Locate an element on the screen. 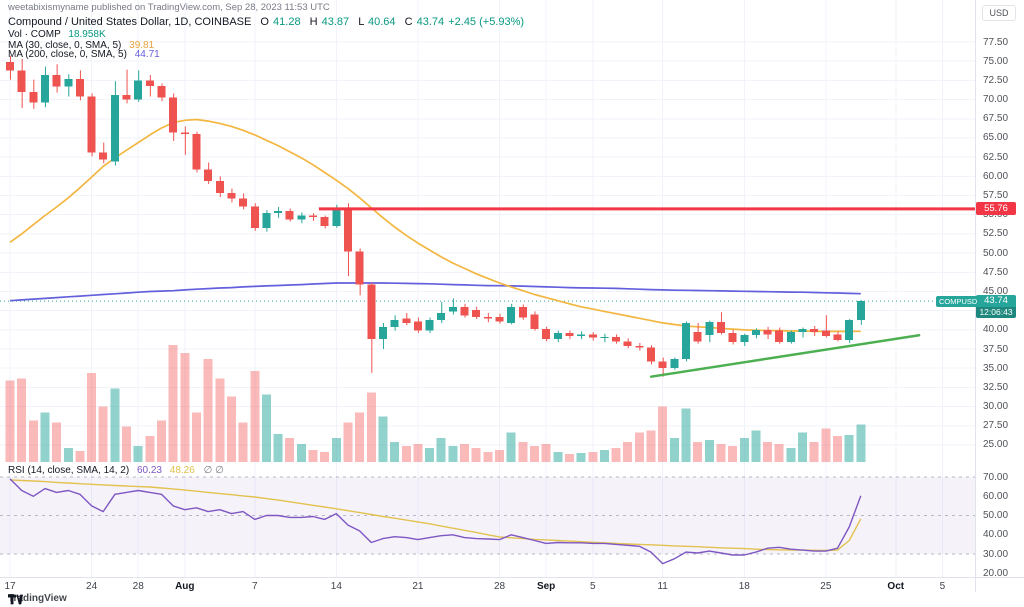 The height and width of the screenshot is (607, 1024). ma30-legend-label: MA (30, close, 0, SMA, 5) is located at coordinates (65, 45).